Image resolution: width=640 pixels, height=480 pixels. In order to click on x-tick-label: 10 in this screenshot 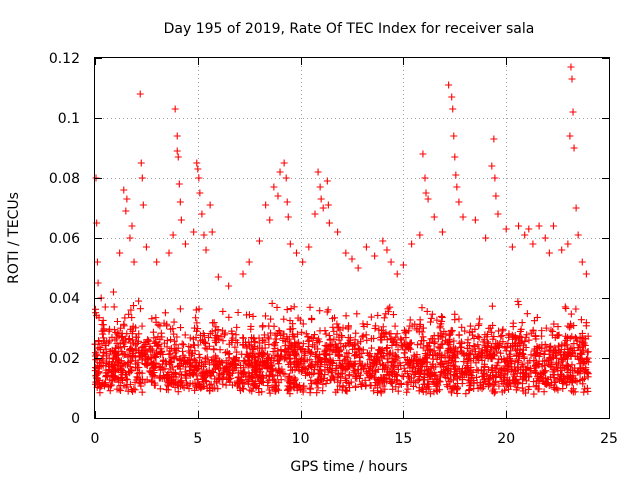, I will do `click(301, 439)`.